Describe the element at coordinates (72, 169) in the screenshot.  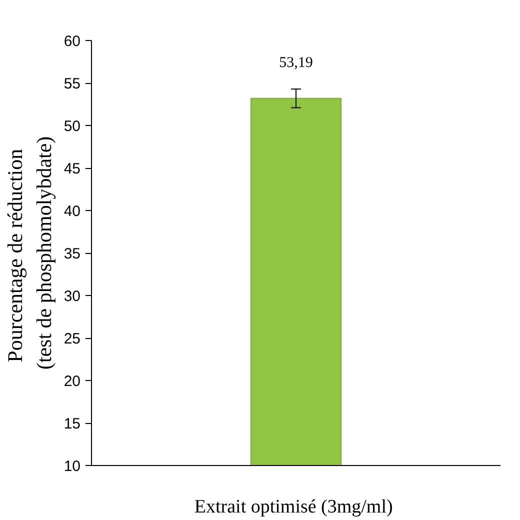
I see `y-tick-label: 45` at that location.